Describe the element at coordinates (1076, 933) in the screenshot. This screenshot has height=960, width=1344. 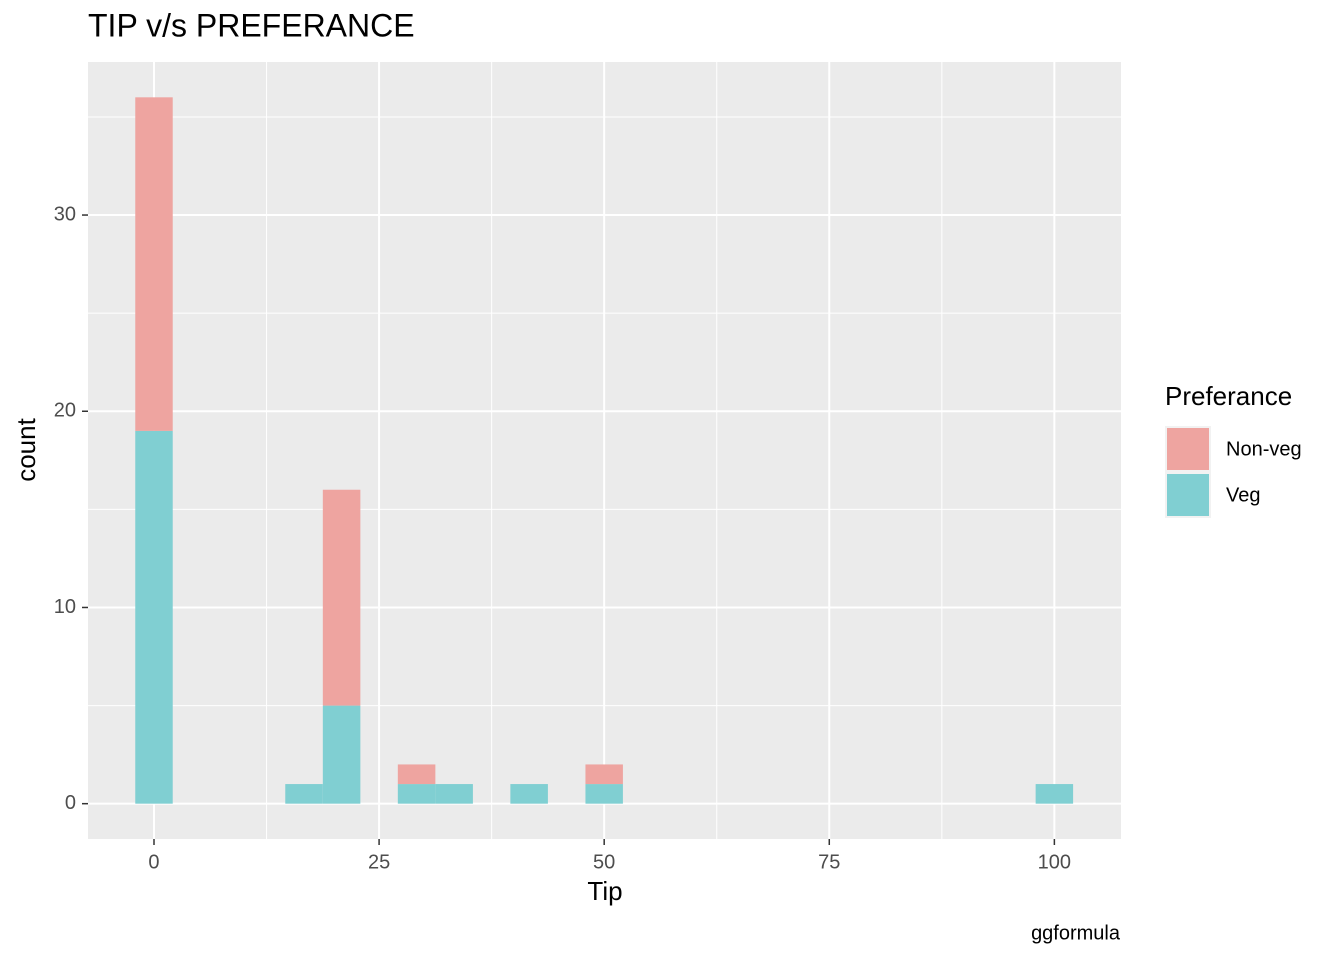
I see `caption: ggformula` at that location.